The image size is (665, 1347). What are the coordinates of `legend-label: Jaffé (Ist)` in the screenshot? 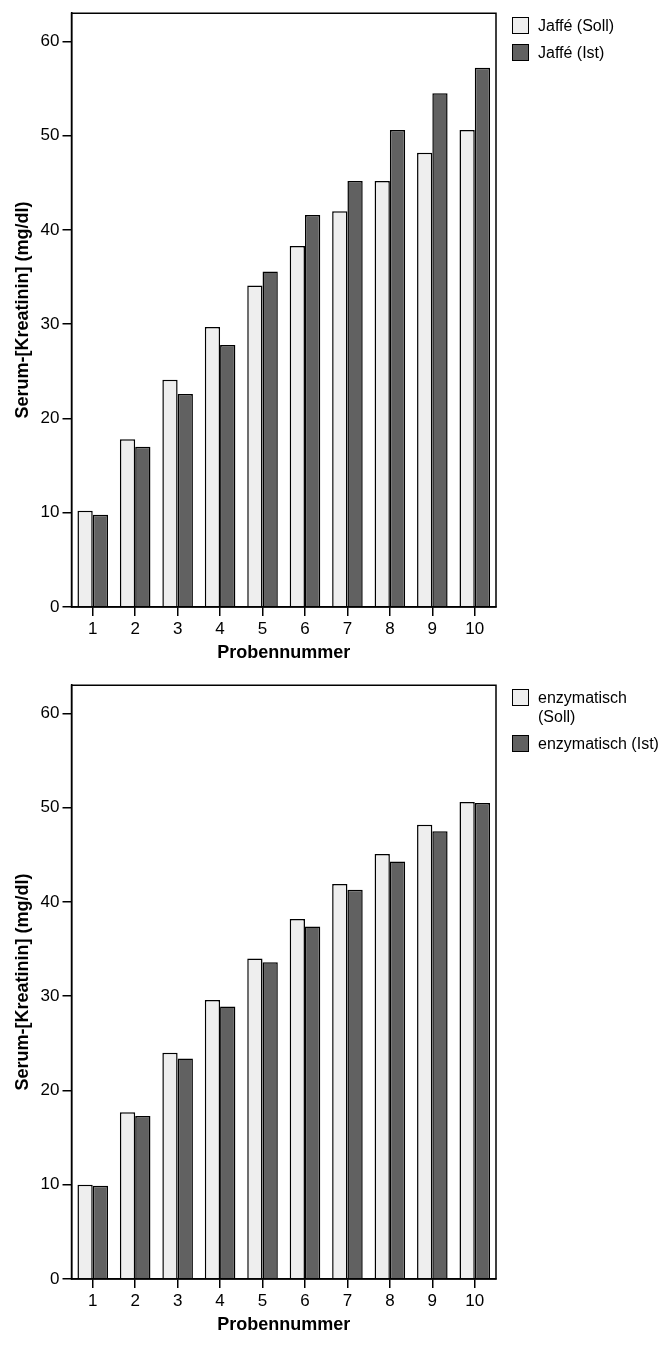 It's located at (571, 52).